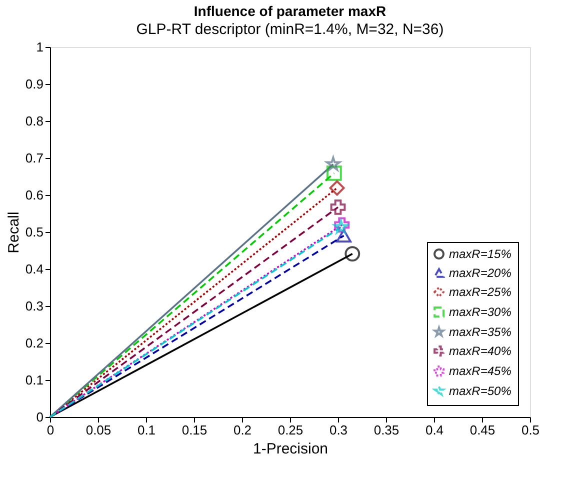  What do you see at coordinates (40, 47) in the screenshot?
I see `y-tick-label: 1` at bounding box center [40, 47].